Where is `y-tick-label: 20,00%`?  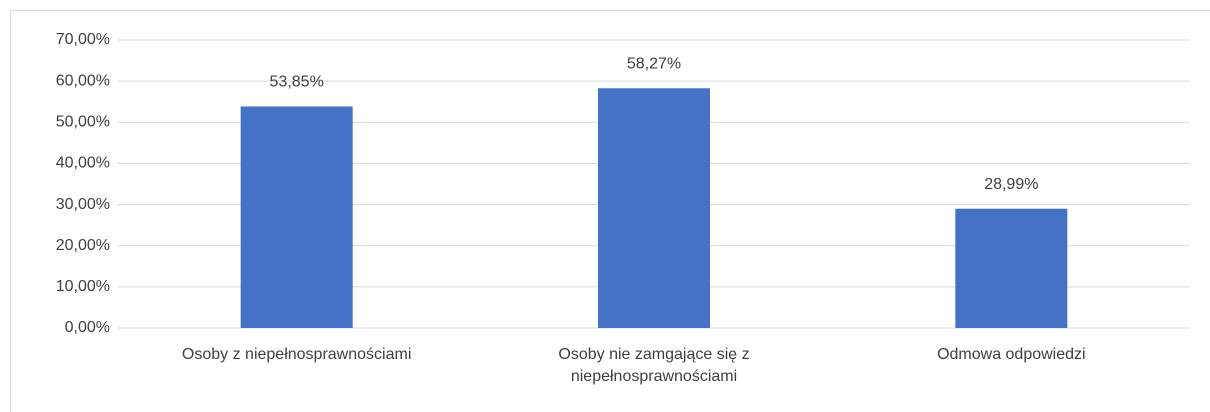
y-tick-label: 20,00% is located at coordinates (83, 245).